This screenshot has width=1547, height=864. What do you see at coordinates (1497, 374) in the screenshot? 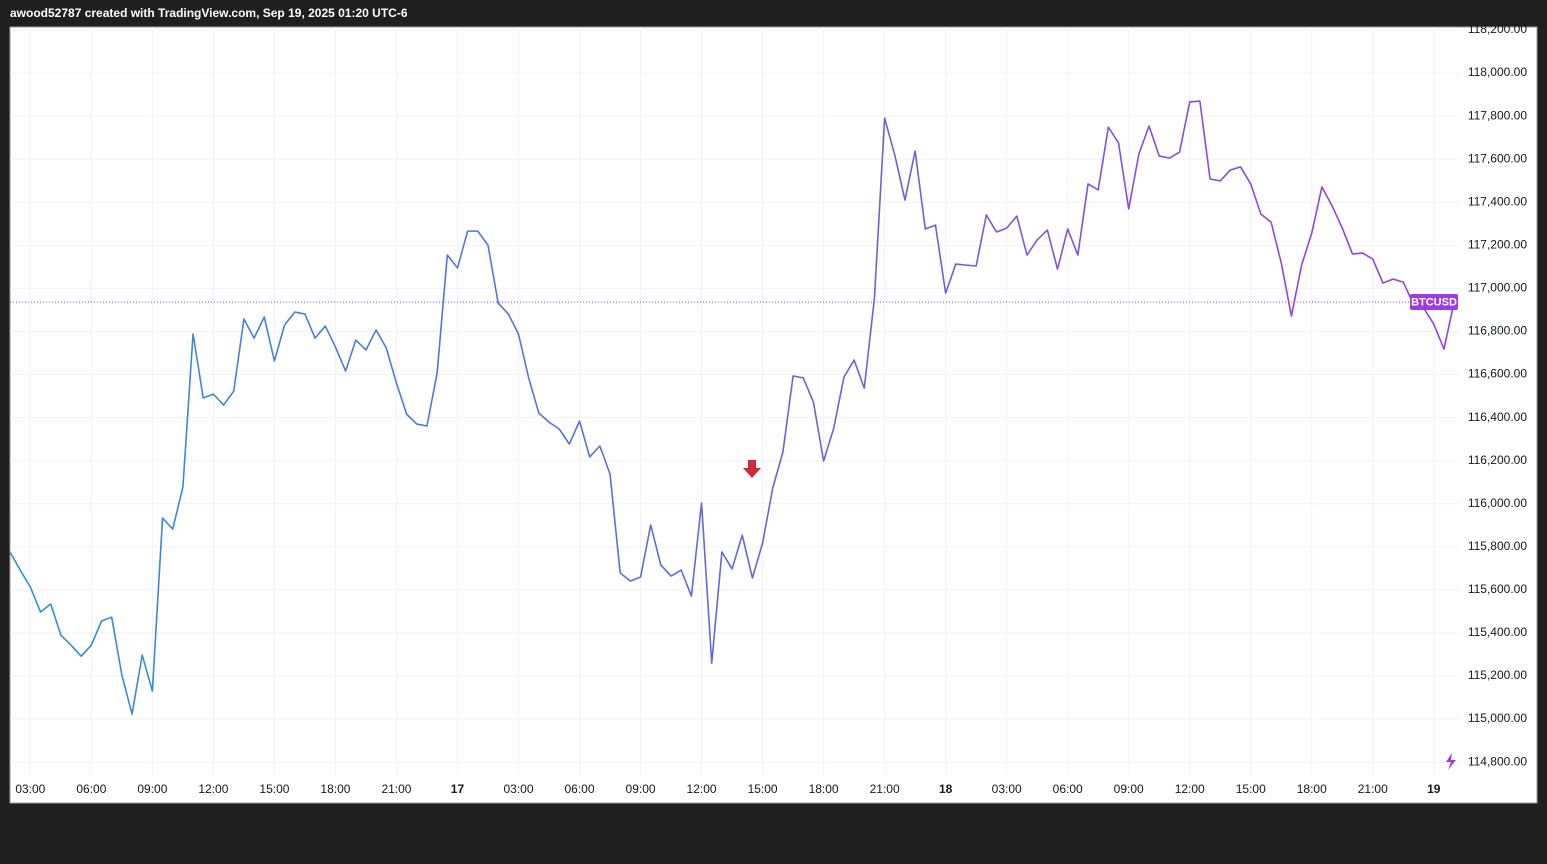
I see `y-tick-label: 116,600.00` at bounding box center [1497, 374].